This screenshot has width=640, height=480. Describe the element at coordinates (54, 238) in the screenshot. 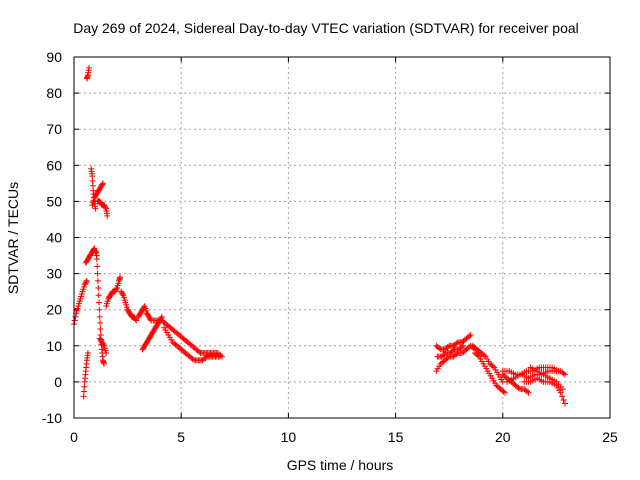

I see `y-tick-label: 40` at that location.